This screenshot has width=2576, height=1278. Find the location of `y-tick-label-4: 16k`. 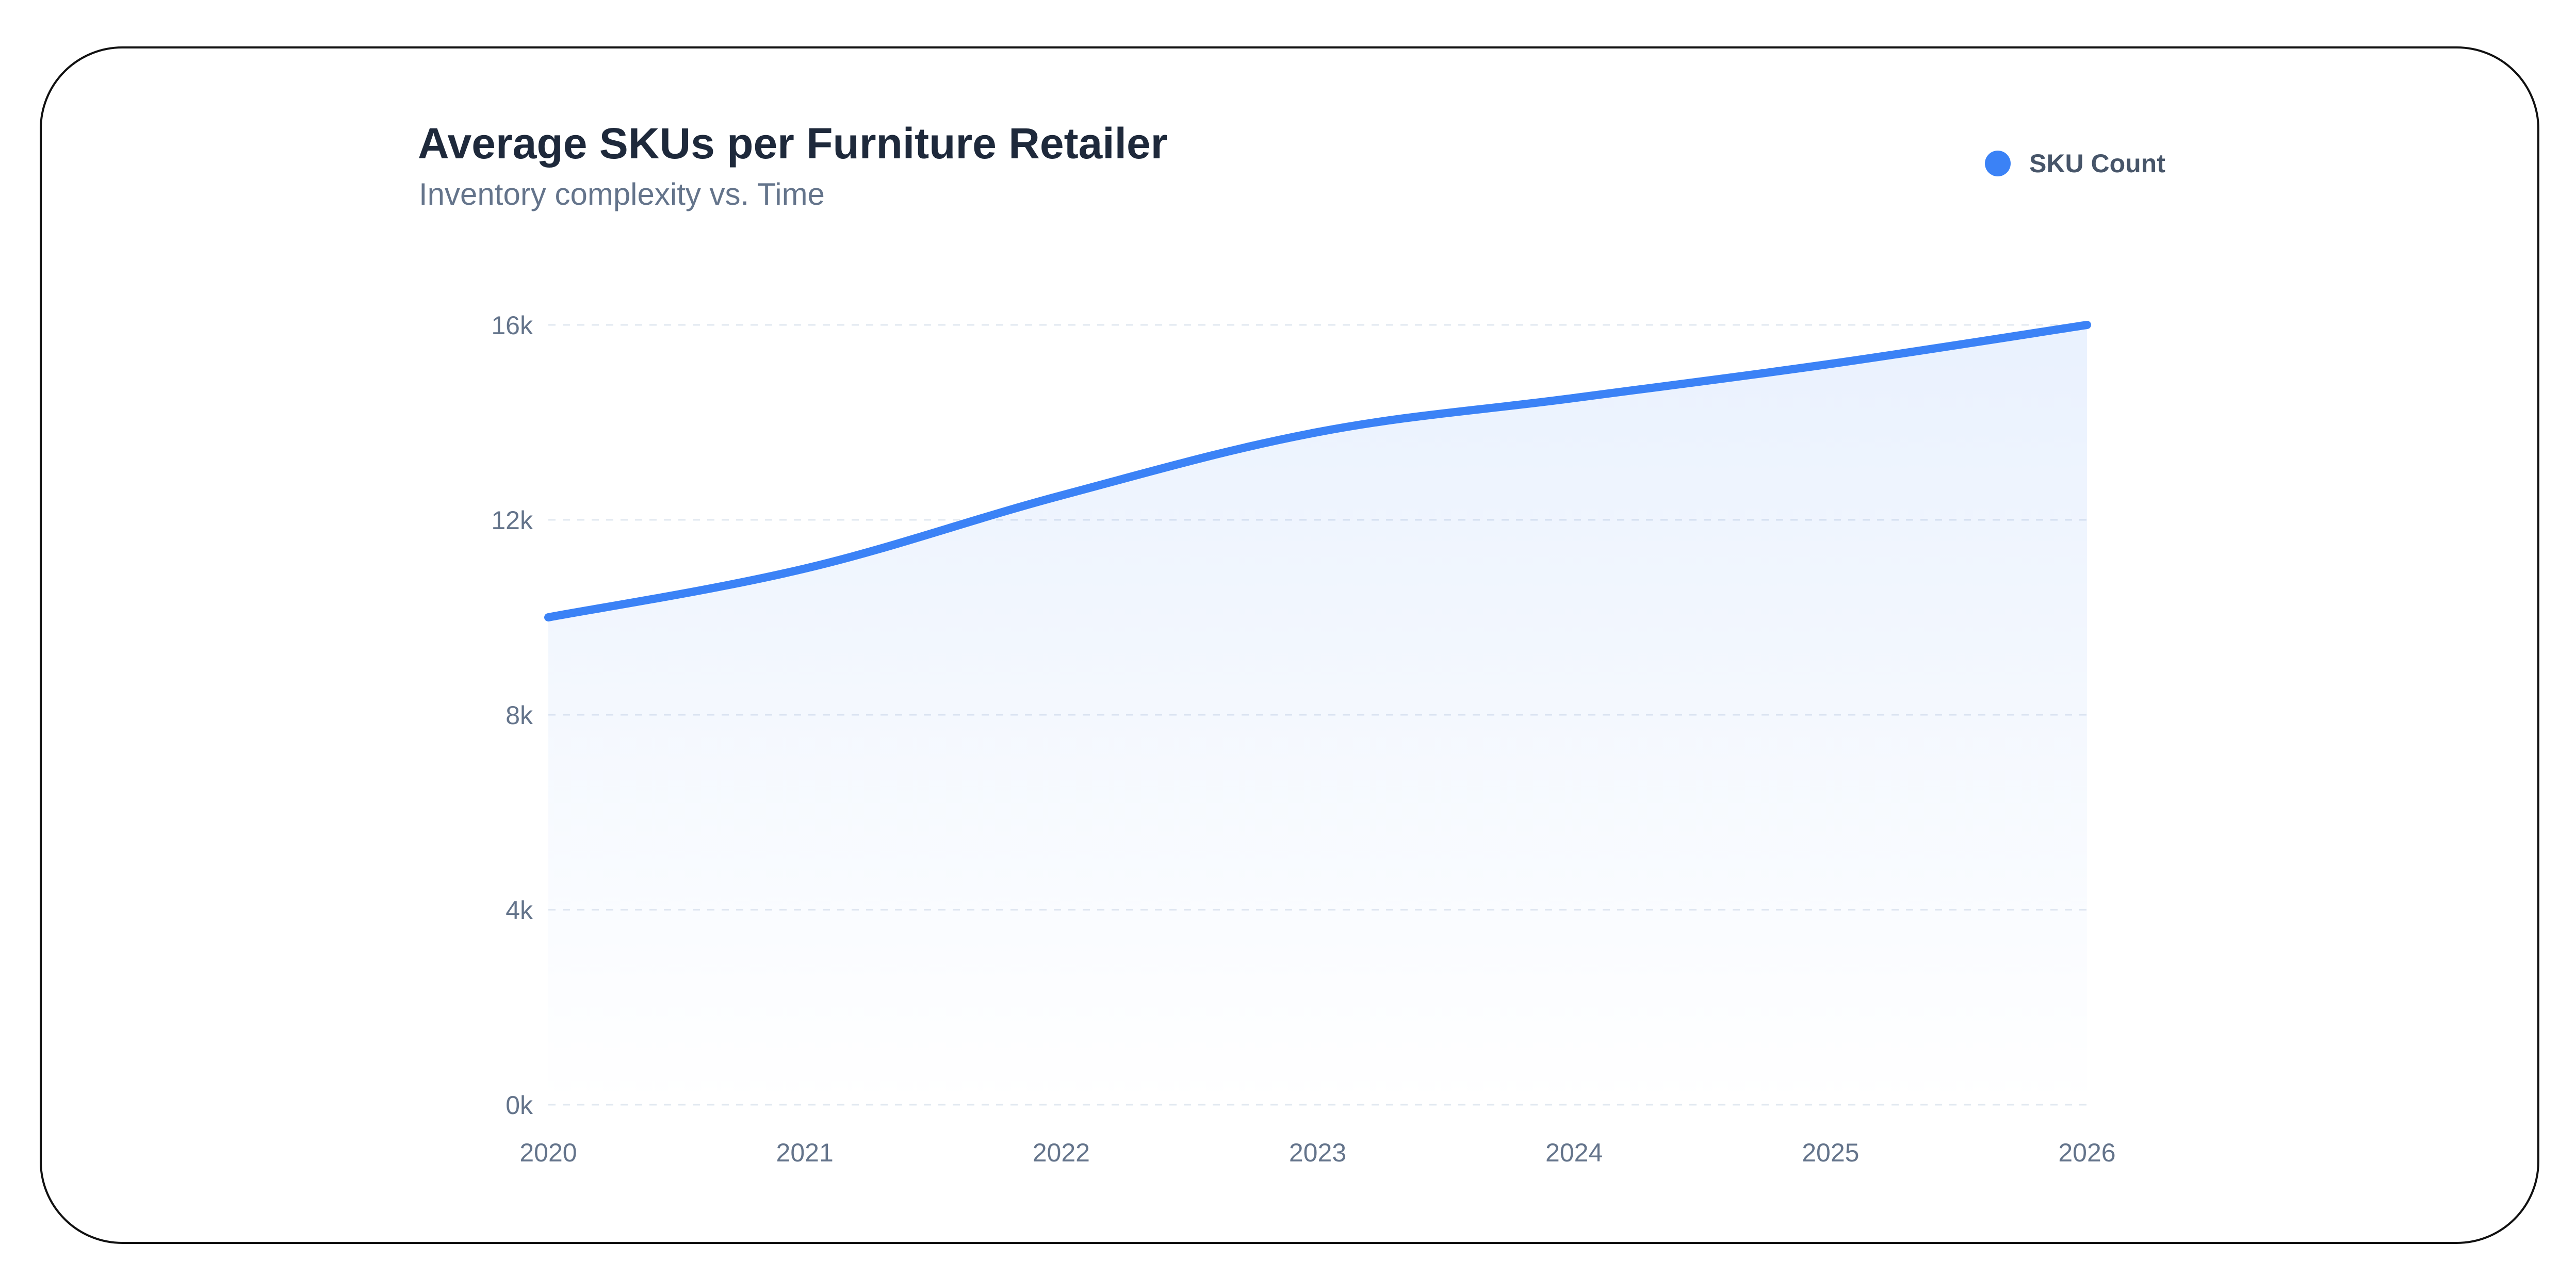

y-tick-label-4: 16k is located at coordinates (512, 325).